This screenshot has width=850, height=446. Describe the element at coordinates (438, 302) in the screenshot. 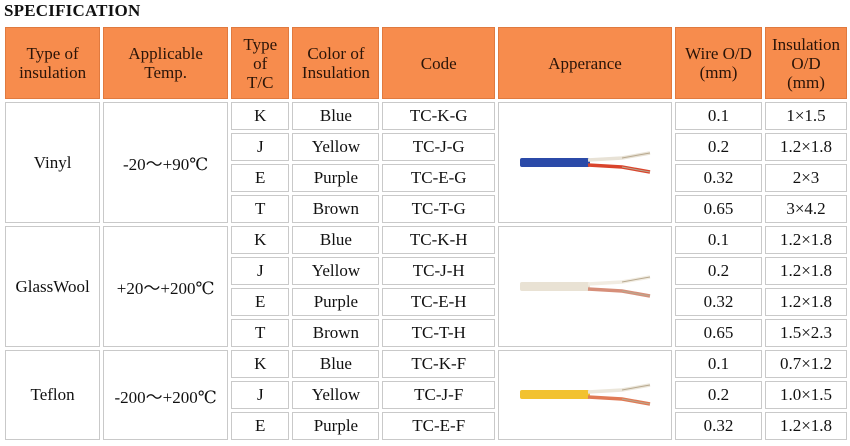

I see `code-cell: TC-E-H` at that location.